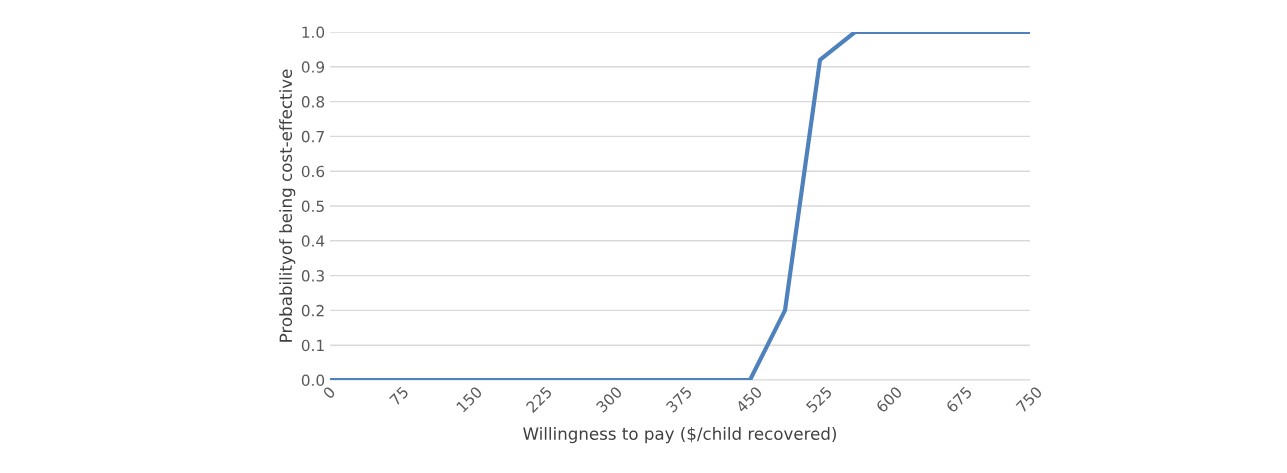  Describe the element at coordinates (312, 310) in the screenshot. I see `y-tick-label: 0.2` at that location.